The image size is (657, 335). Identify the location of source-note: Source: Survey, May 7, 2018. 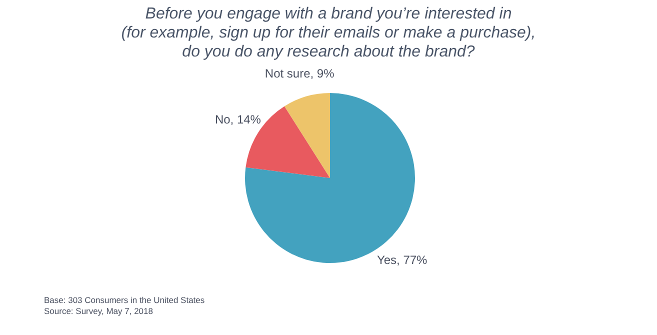
(99, 311).